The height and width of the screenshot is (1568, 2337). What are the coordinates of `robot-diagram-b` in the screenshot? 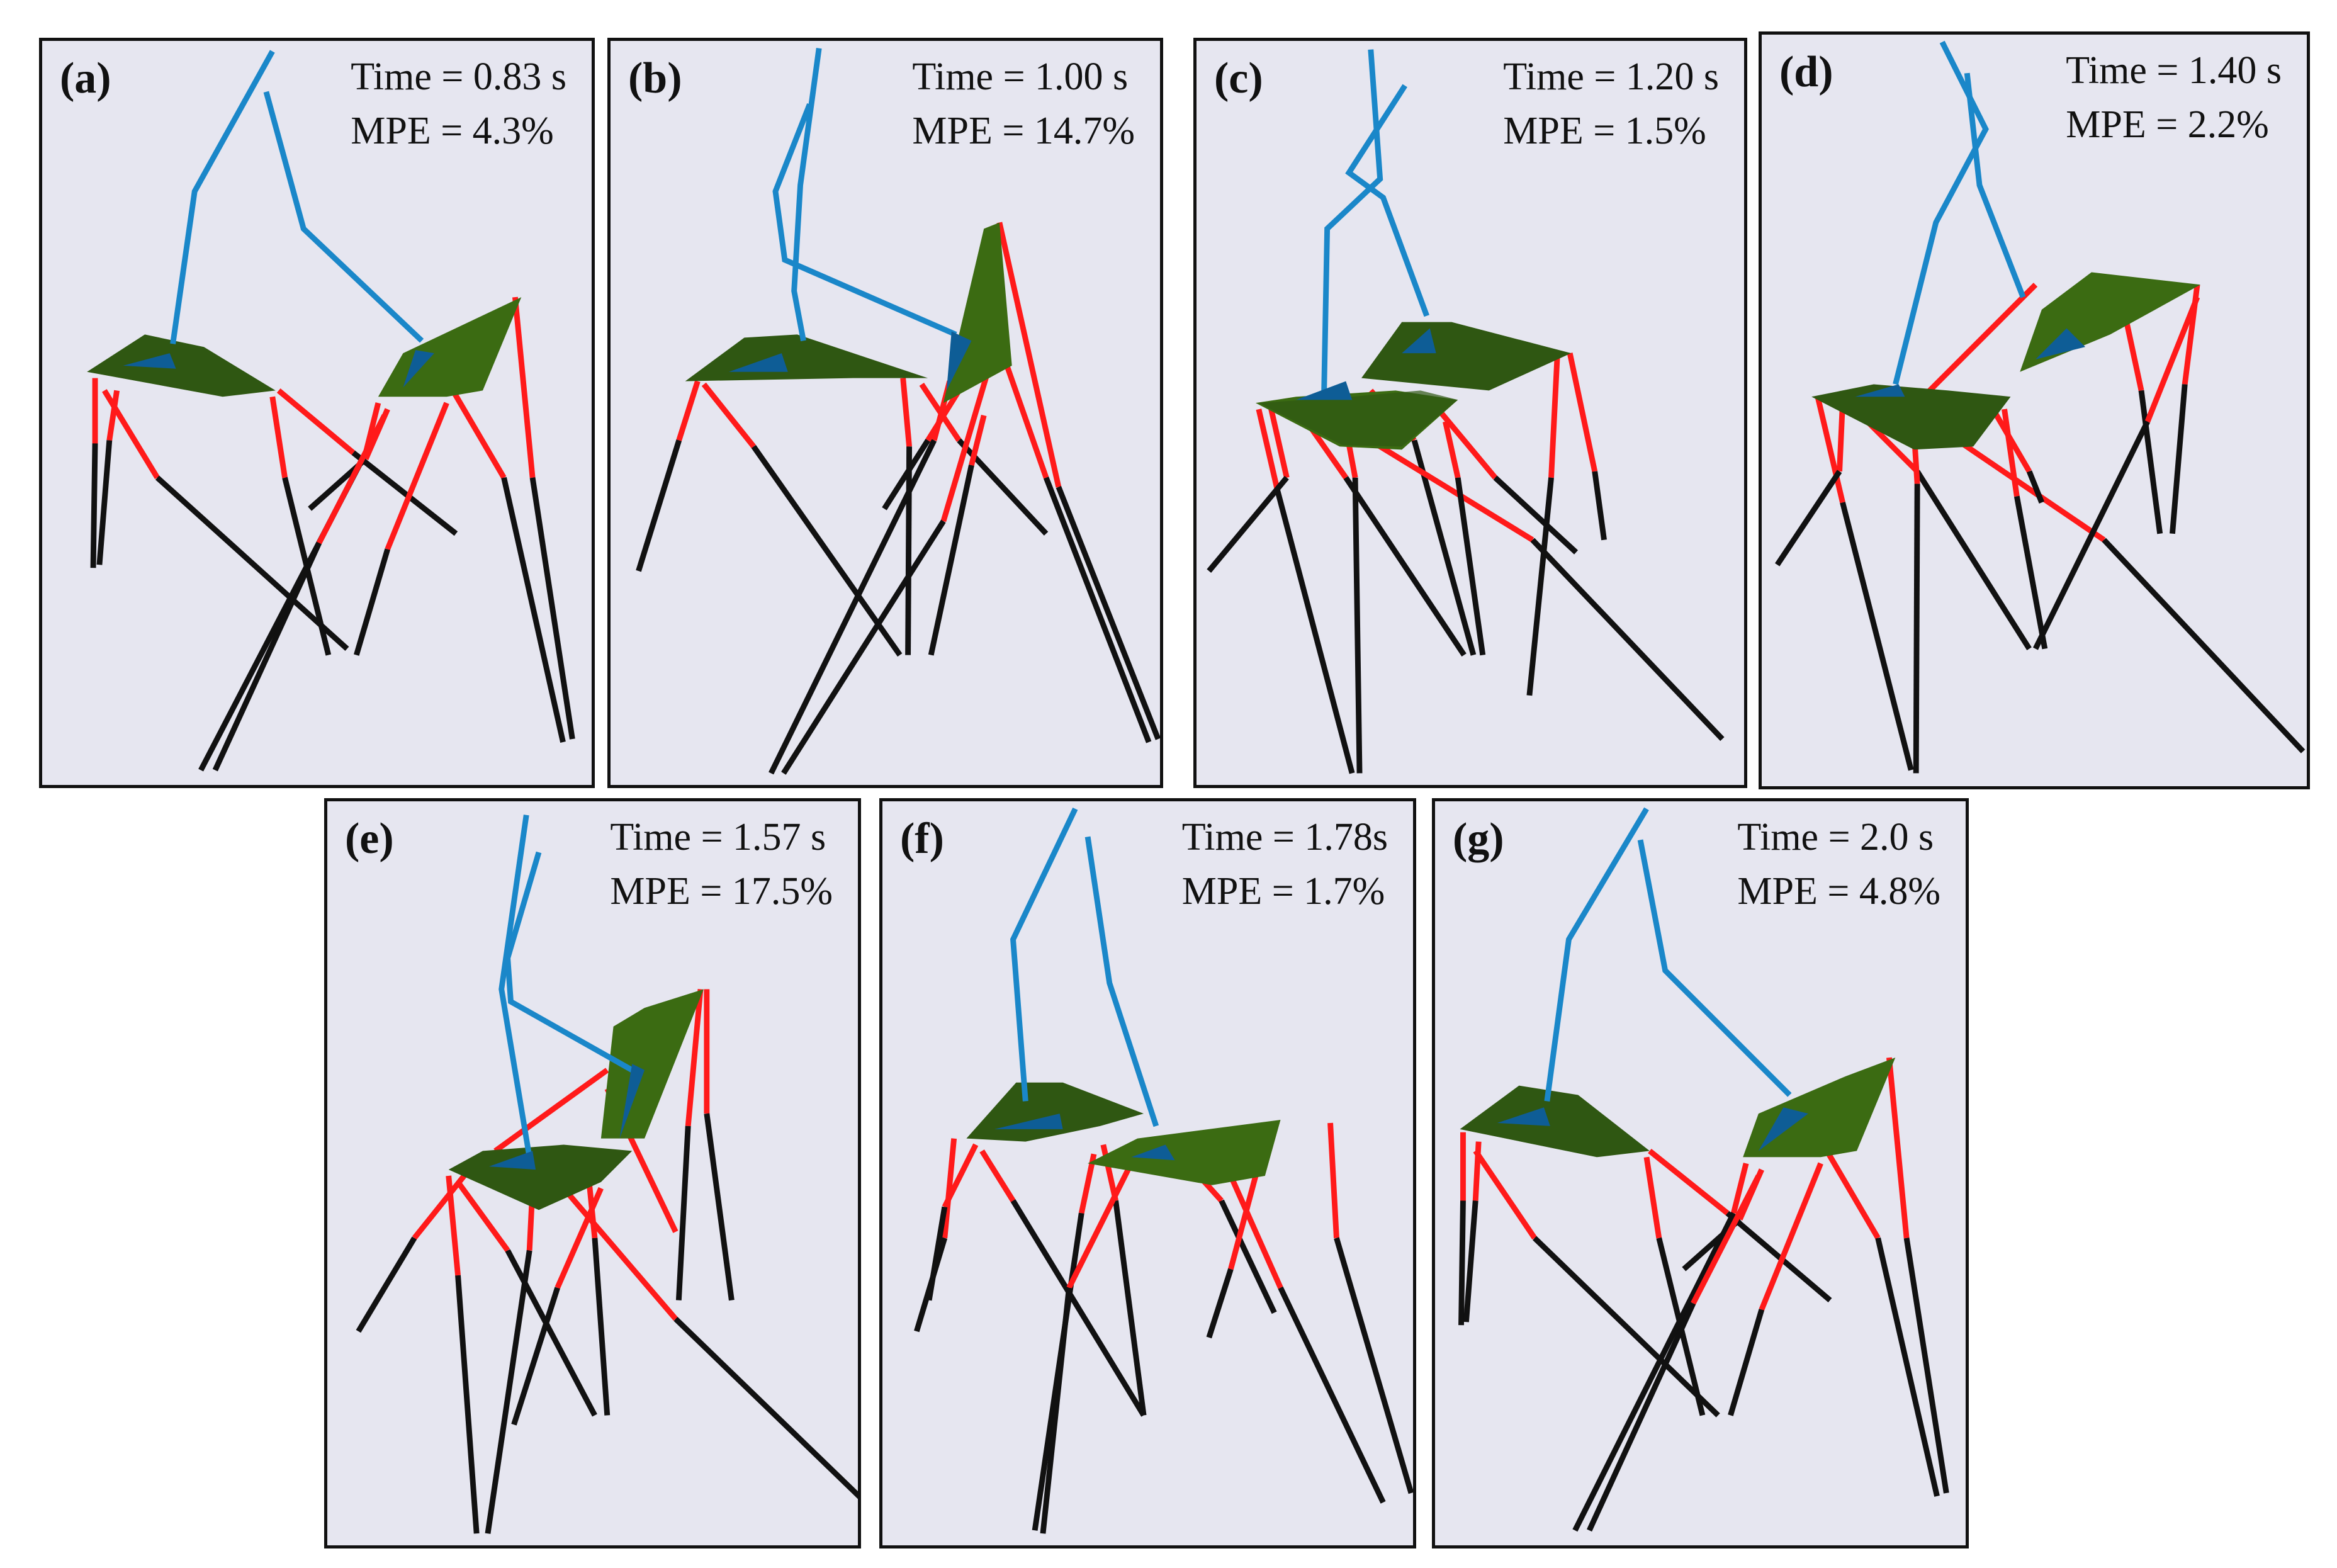 It's located at (898, 412).